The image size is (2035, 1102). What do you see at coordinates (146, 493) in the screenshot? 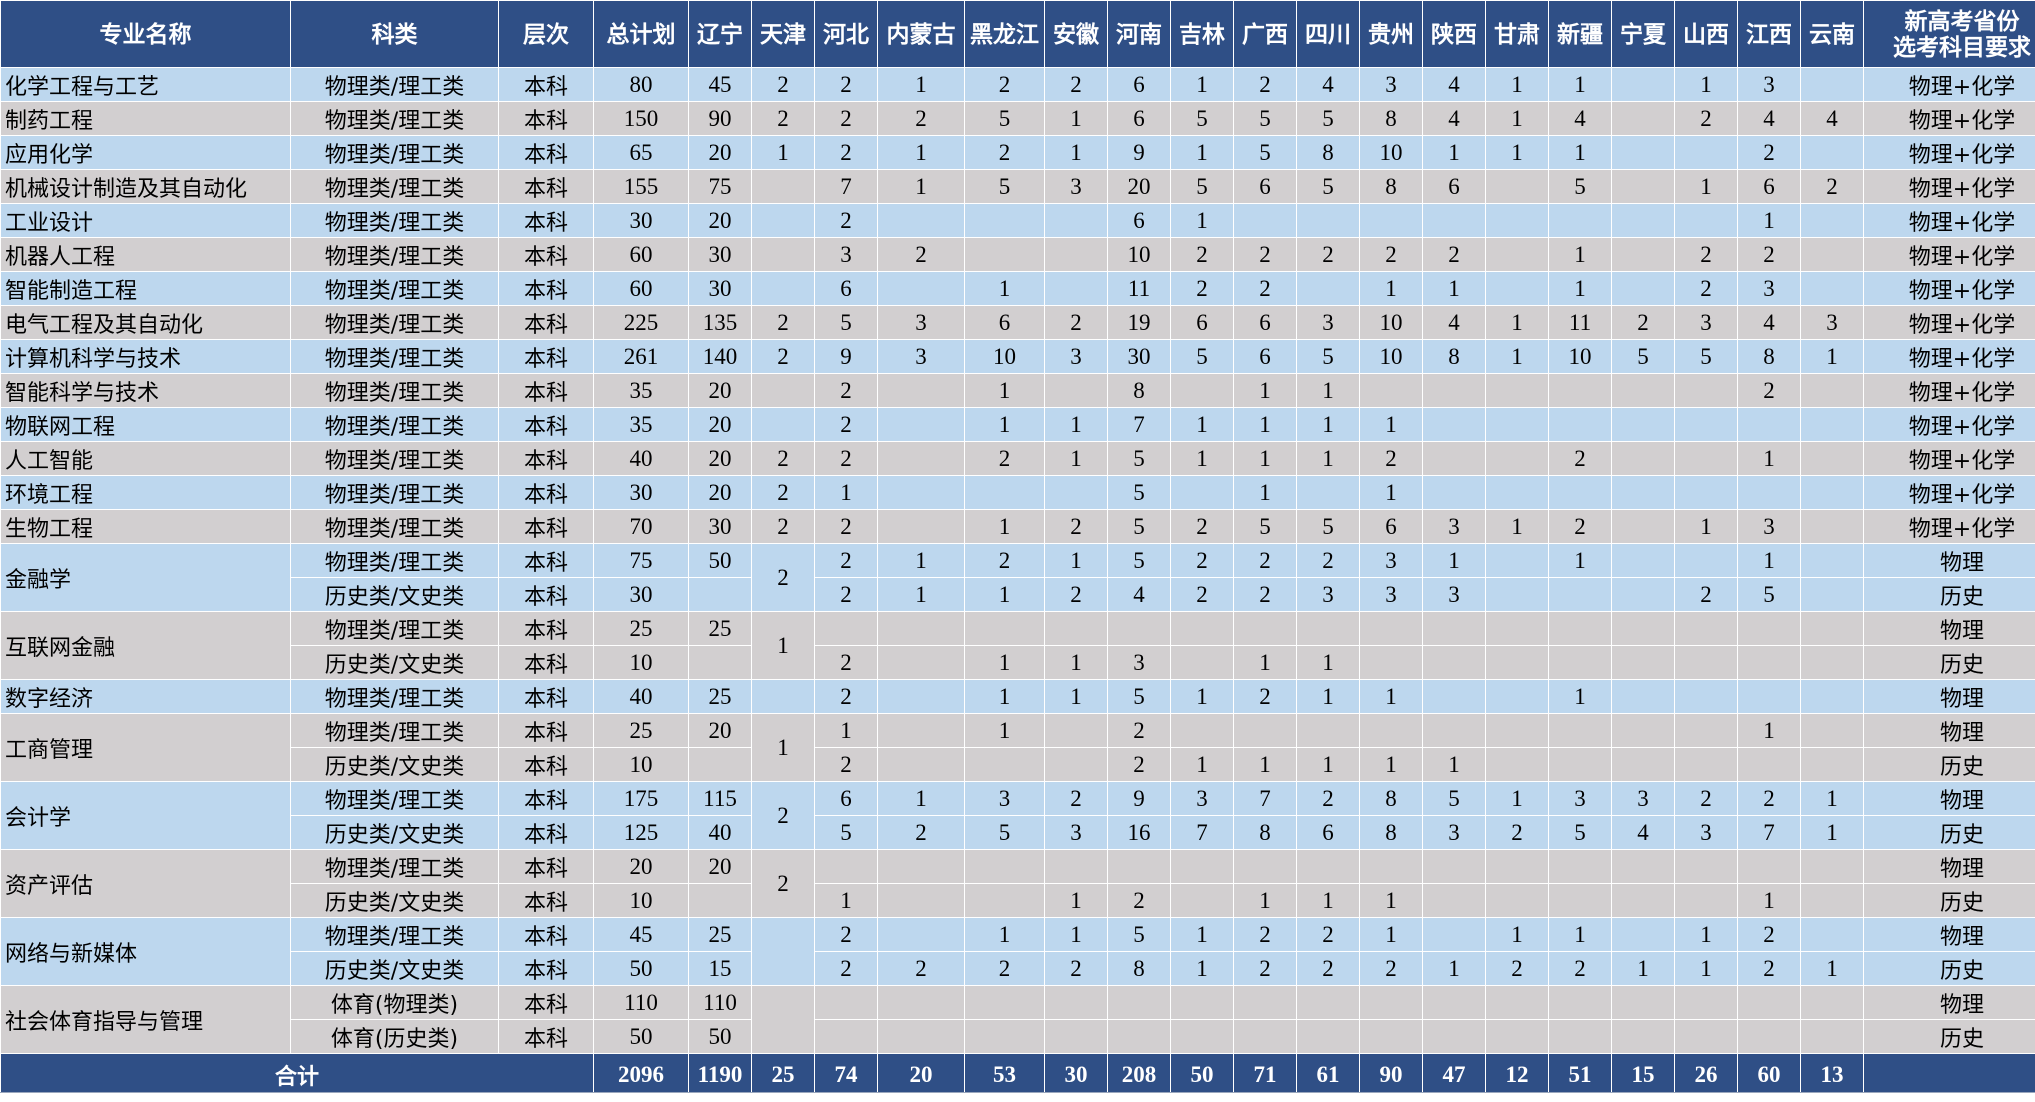
I see `table-cell: 环境工程` at bounding box center [146, 493].